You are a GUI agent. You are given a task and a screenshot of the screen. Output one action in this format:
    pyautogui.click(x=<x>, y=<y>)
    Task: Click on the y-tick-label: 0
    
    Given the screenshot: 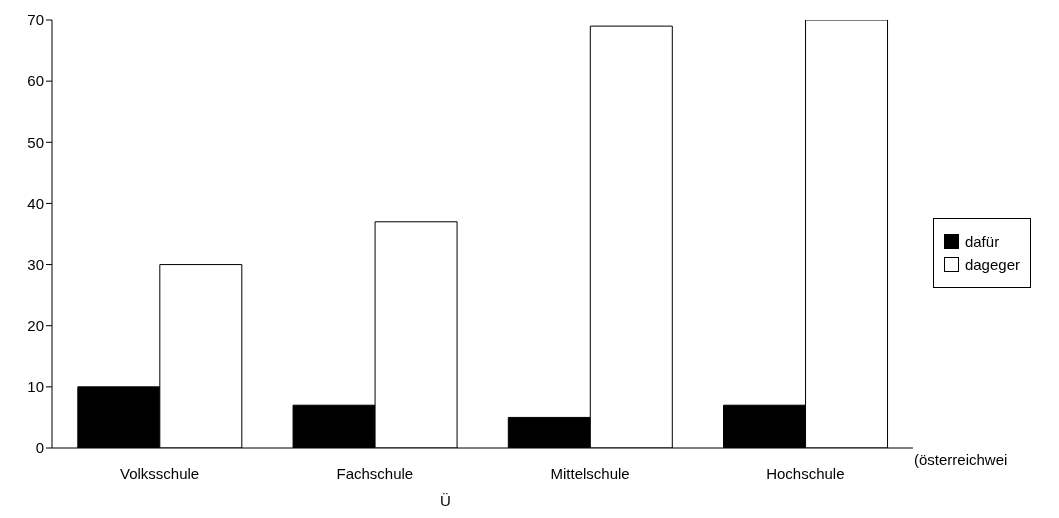 What is the action you would take?
    pyautogui.click(x=39, y=448)
    